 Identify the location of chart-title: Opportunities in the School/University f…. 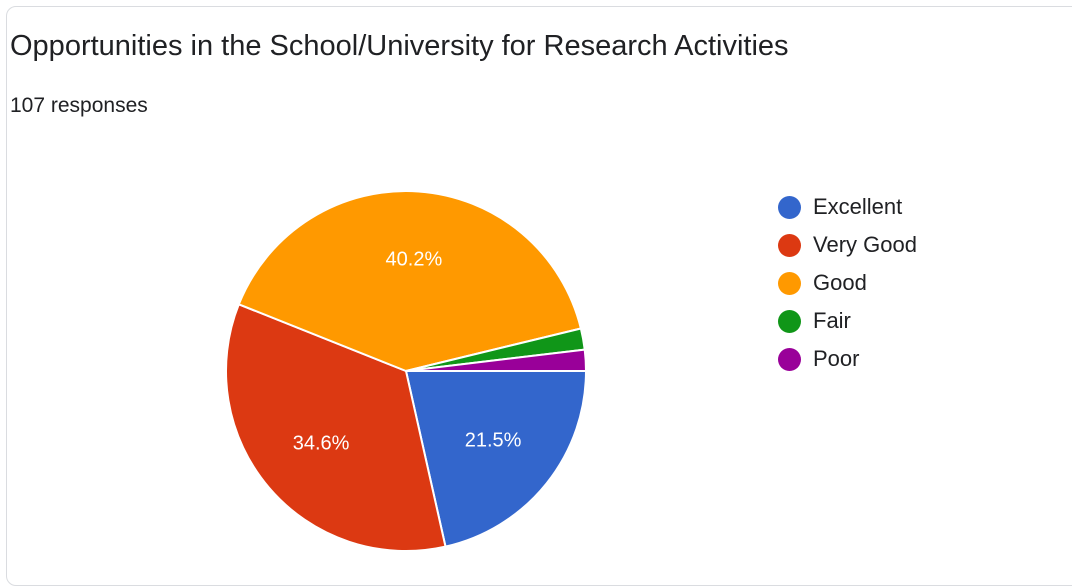
(399, 46).